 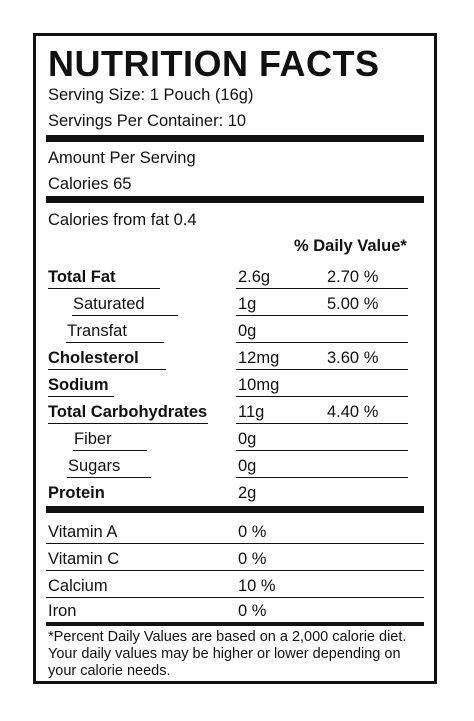 I want to click on nutrient-amount: 11g, so click(x=251, y=412).